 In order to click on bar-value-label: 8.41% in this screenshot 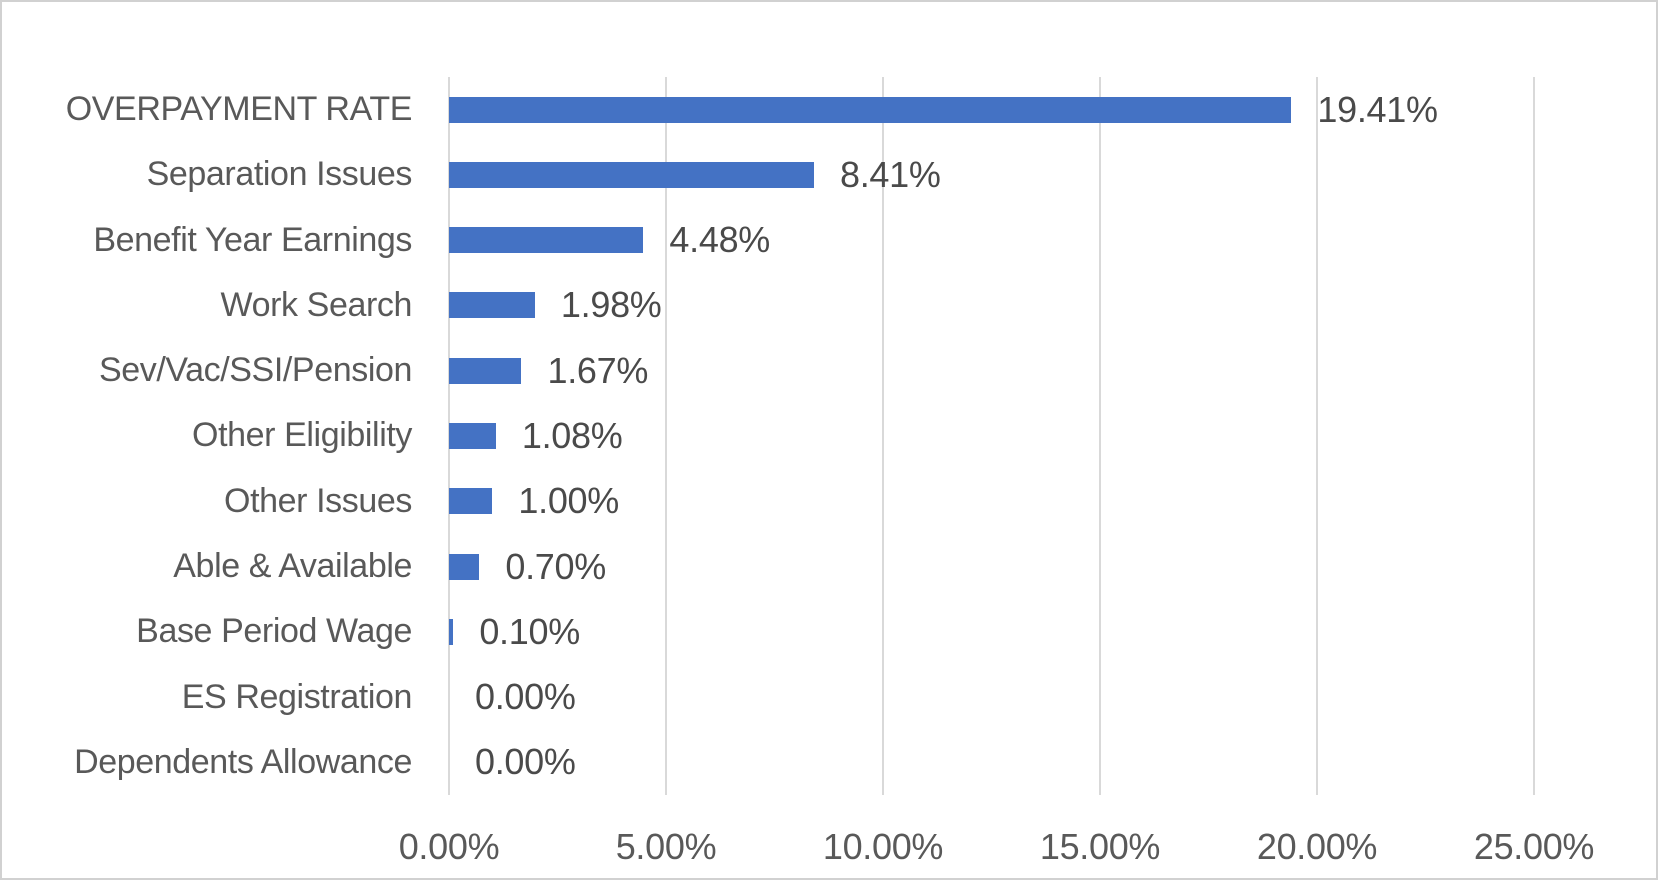, I will do `click(890, 174)`.